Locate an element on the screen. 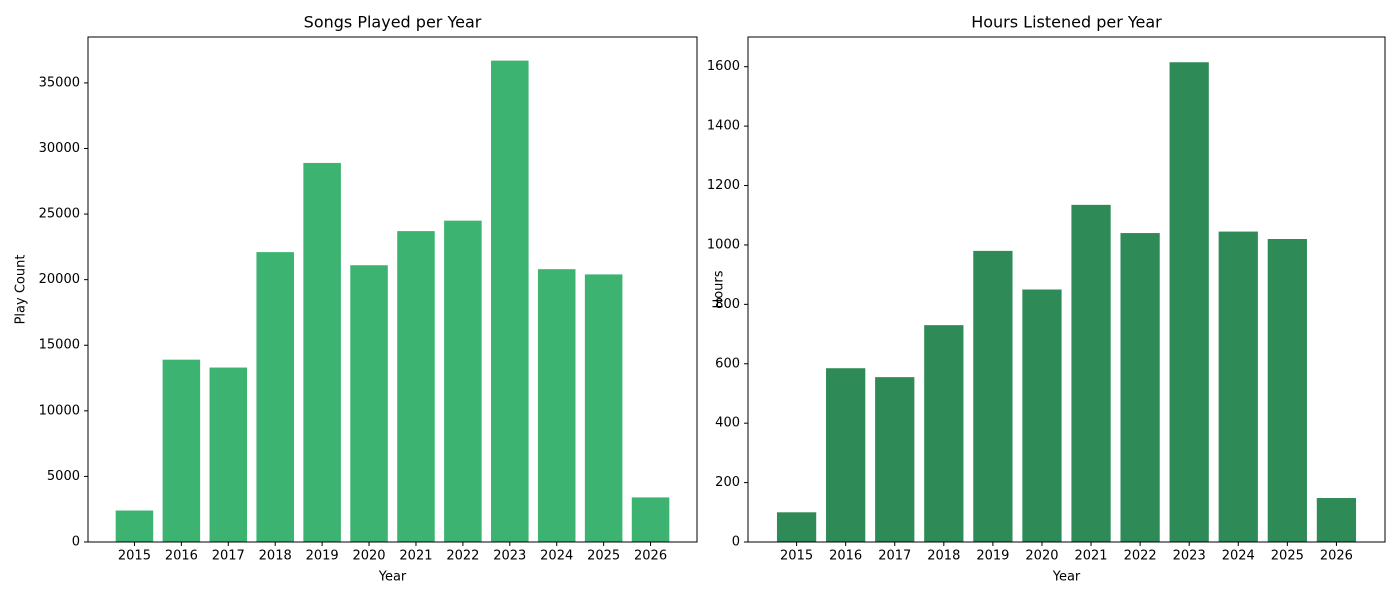 Image resolution: width=1400 pixels, height=600 pixels. y-tick-label: 600 is located at coordinates (727, 363).